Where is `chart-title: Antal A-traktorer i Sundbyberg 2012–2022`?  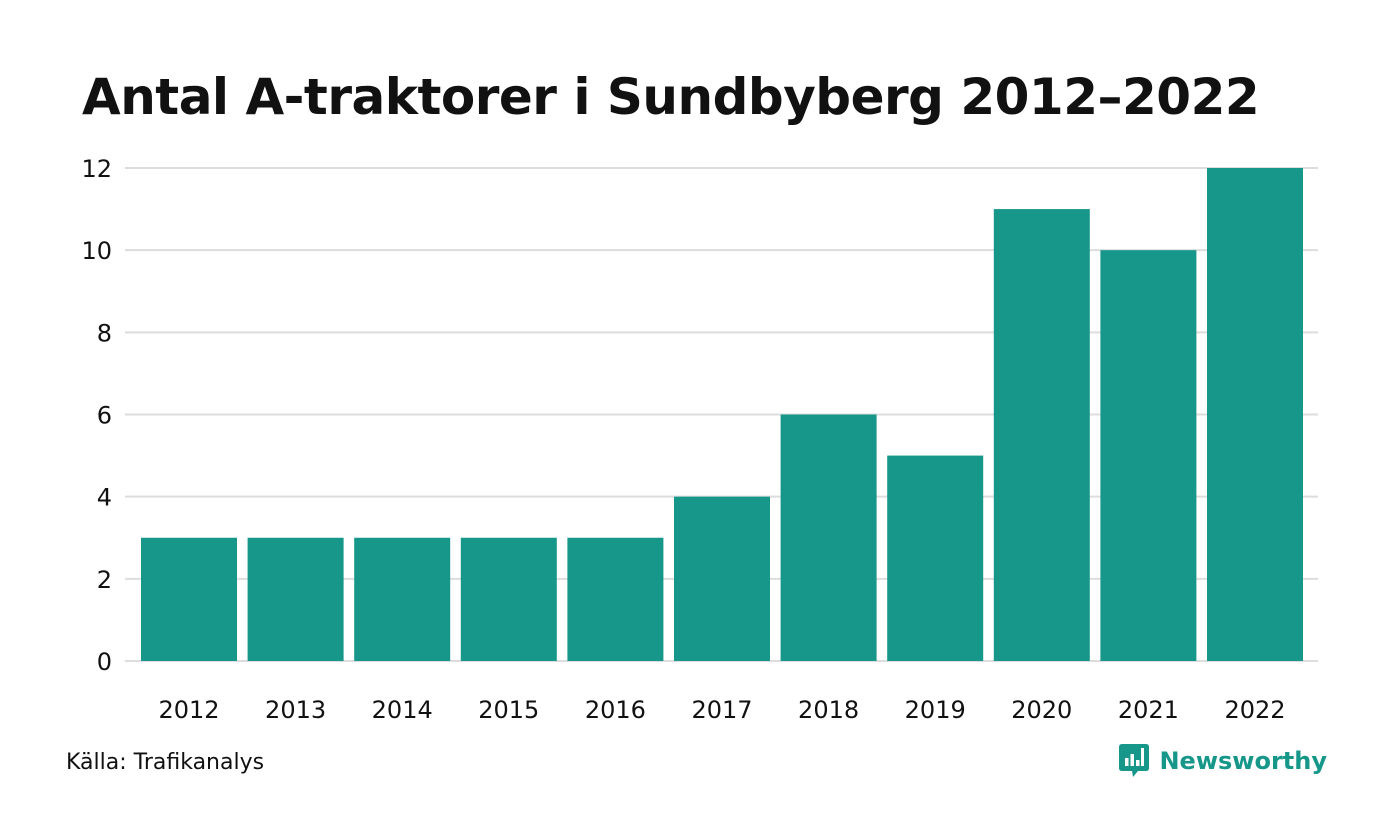 chart-title: Antal A-traktorer i Sundbyberg 2012–2022 is located at coordinates (671, 97).